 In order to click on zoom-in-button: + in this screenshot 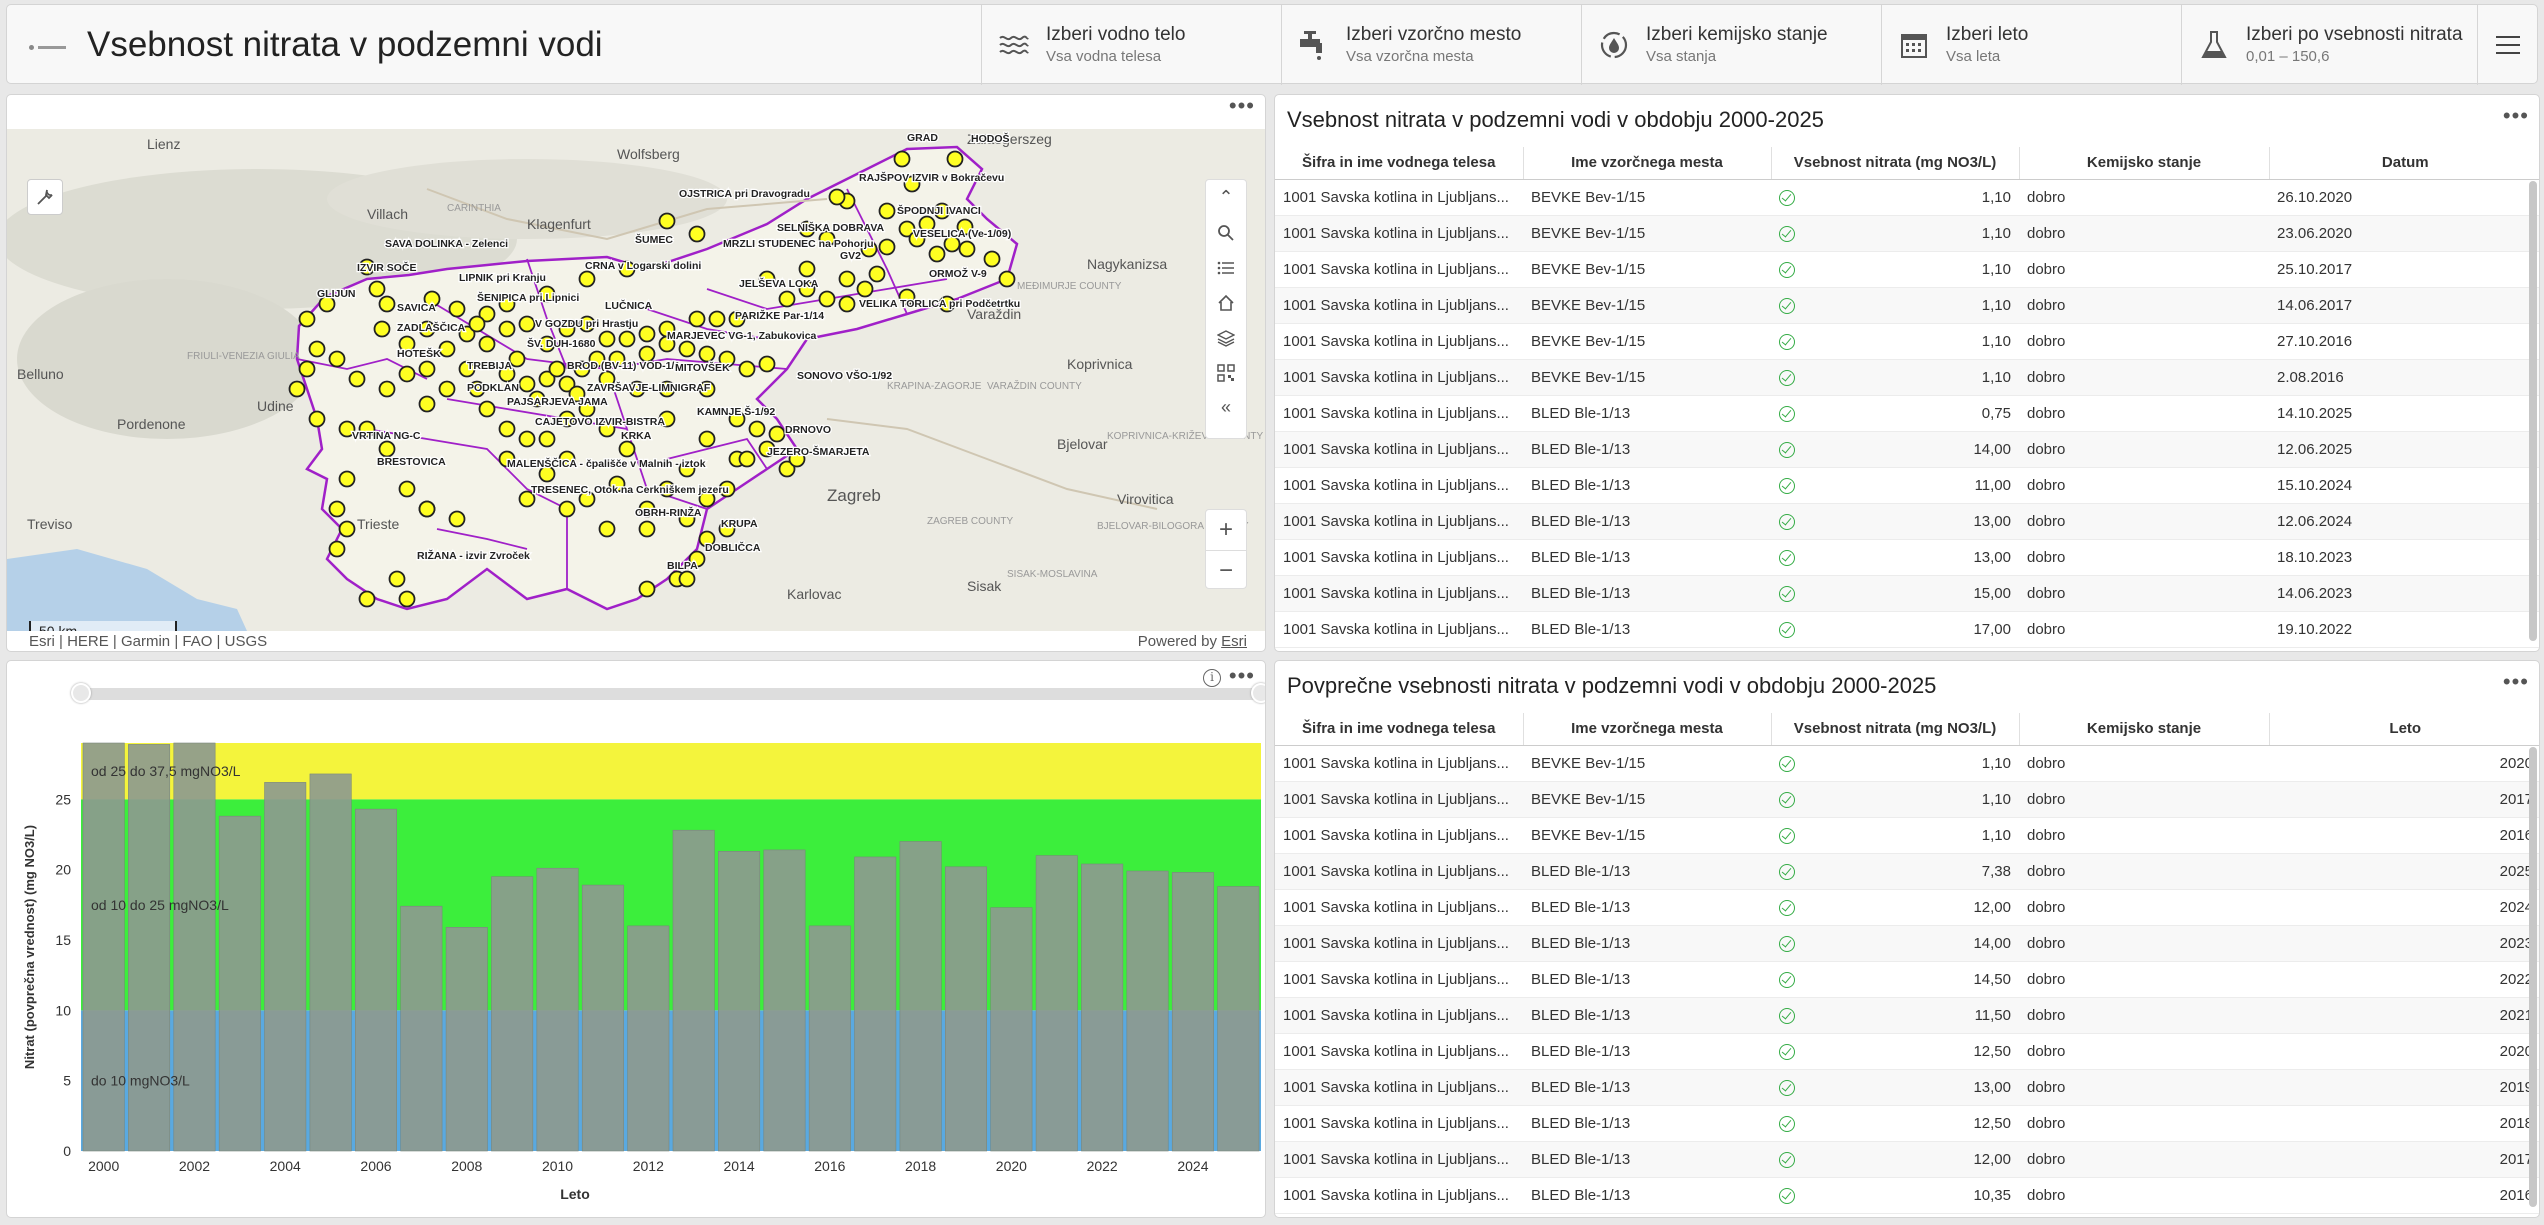, I will do `click(1225, 529)`.